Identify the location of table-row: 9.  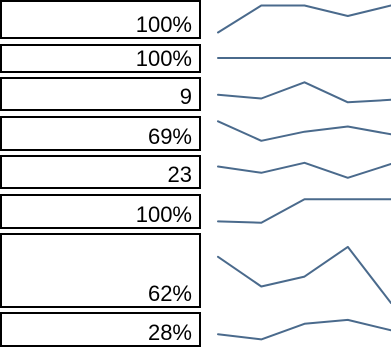
(195, 94).